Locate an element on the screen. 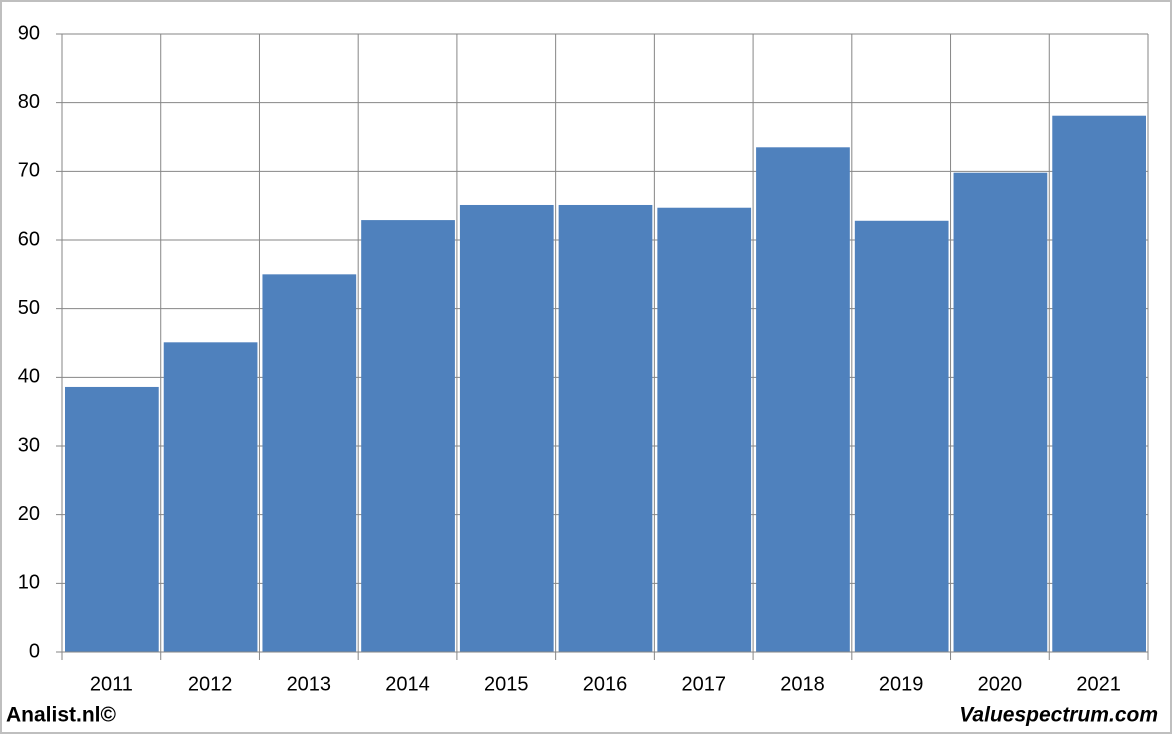 The height and width of the screenshot is (734, 1172). x-tick-label: 2017 is located at coordinates (703, 684).